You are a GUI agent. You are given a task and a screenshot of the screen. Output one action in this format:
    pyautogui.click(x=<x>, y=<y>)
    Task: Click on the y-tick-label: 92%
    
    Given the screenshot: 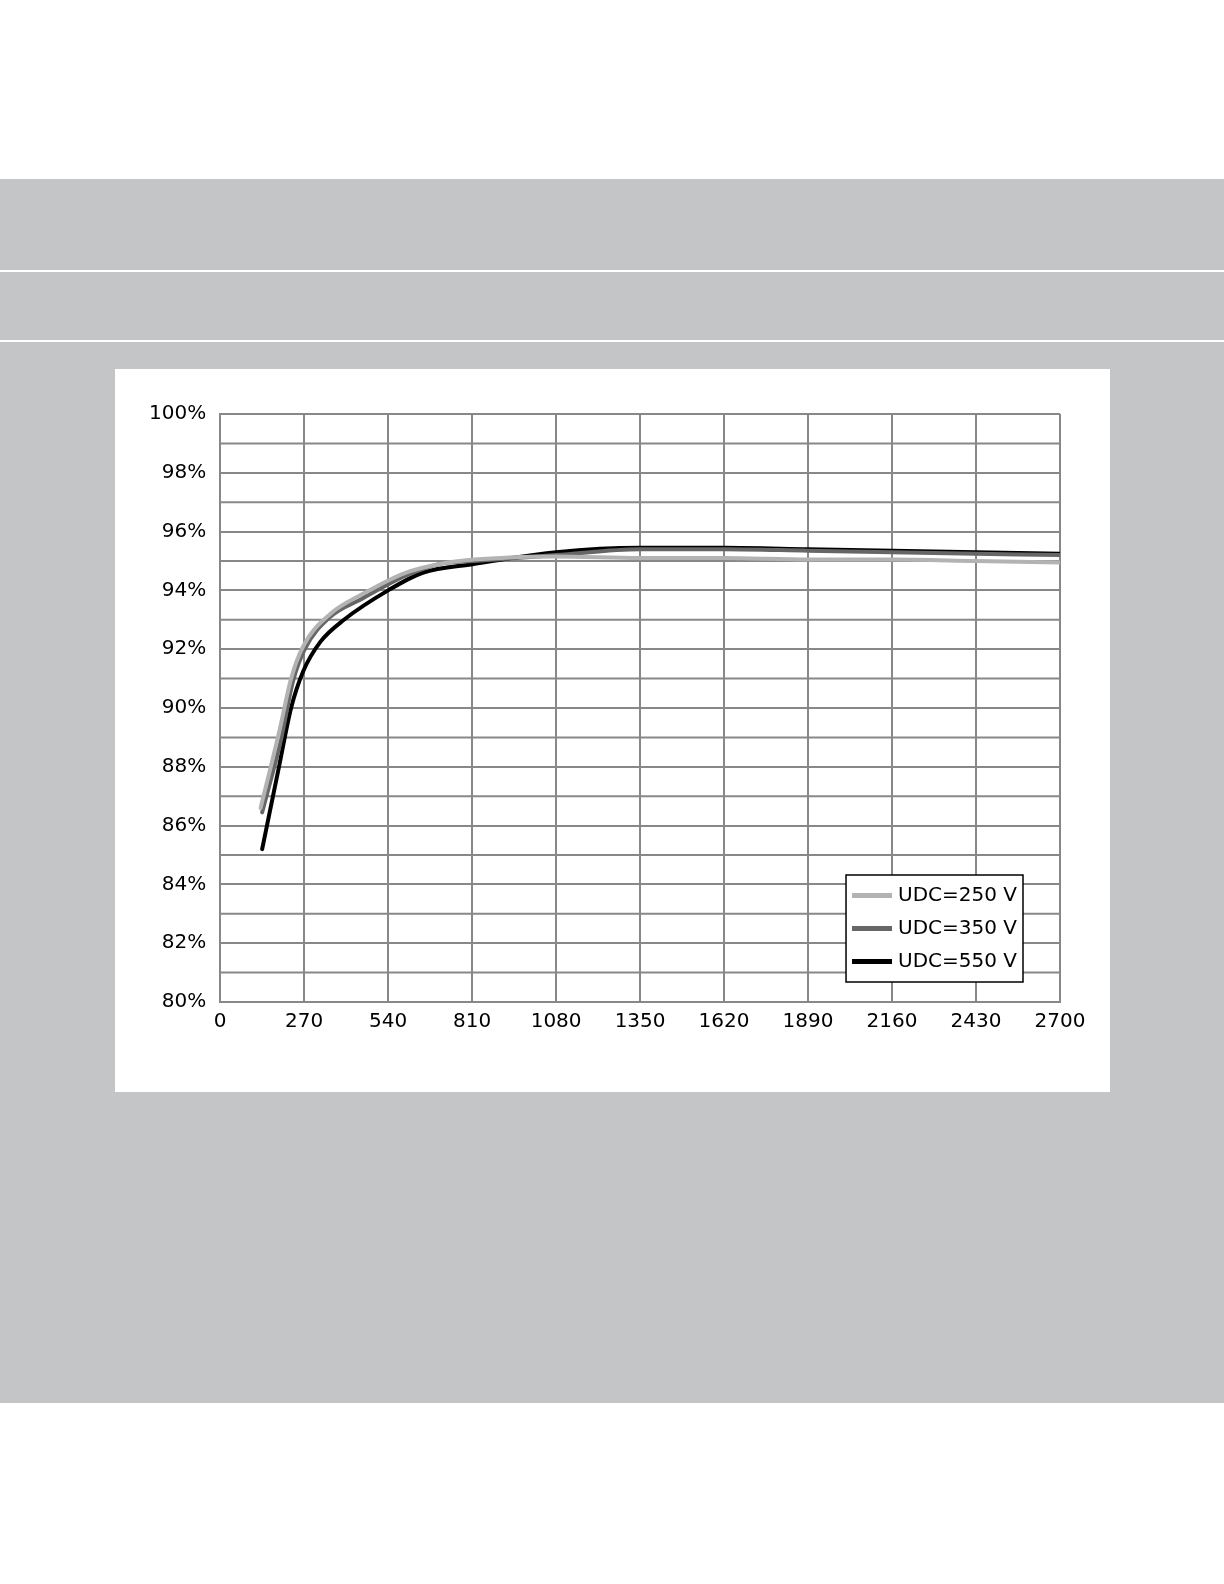 What is the action you would take?
    pyautogui.click(x=184, y=647)
    